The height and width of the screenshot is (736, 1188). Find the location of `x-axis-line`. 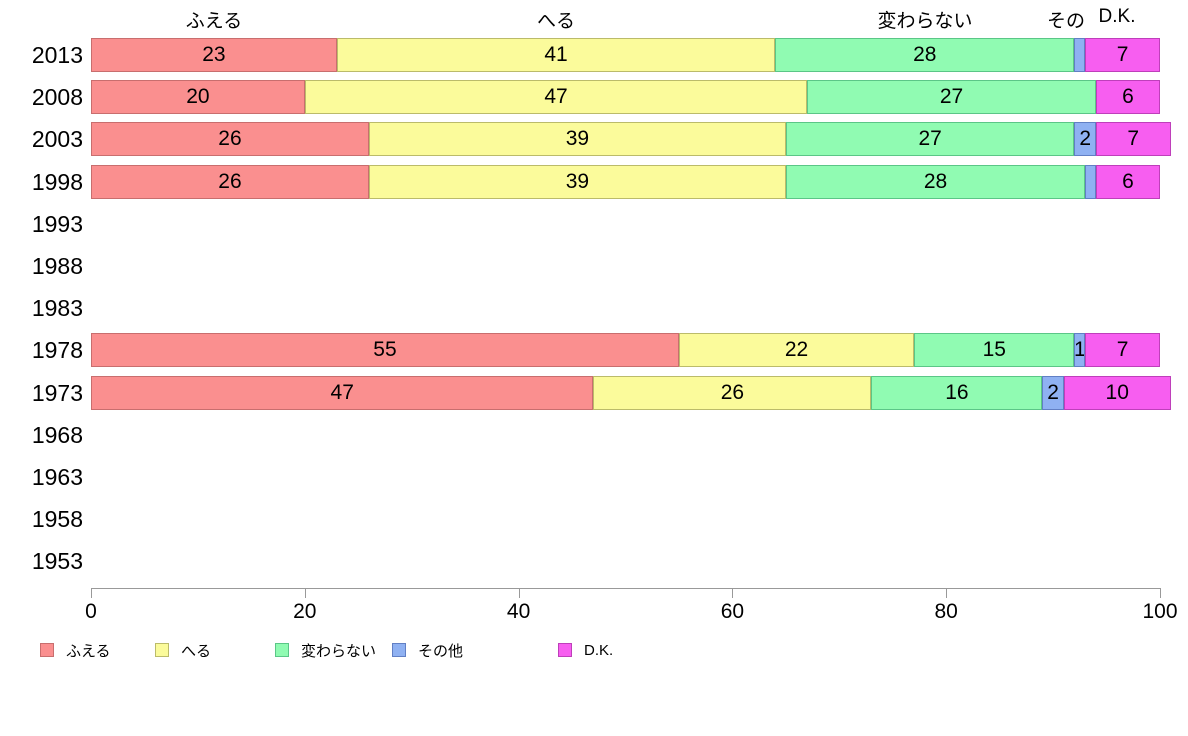

x-axis-line is located at coordinates (625, 588).